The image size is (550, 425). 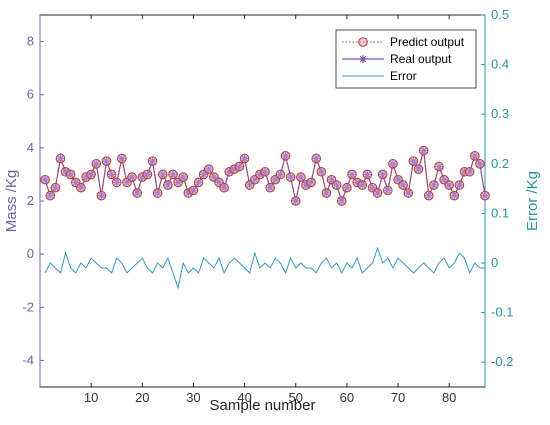 I want to click on y-right-tick-label: 0, so click(x=494, y=262).